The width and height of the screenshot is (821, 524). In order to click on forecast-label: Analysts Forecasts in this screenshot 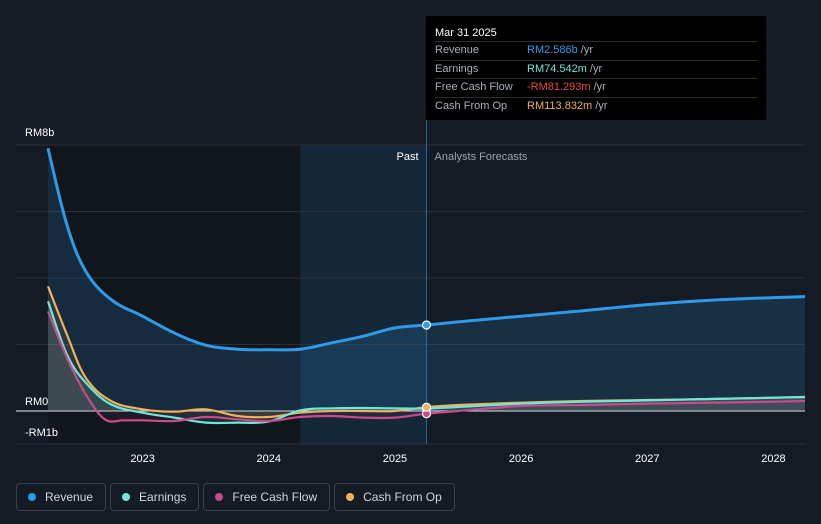, I will do `click(481, 157)`.